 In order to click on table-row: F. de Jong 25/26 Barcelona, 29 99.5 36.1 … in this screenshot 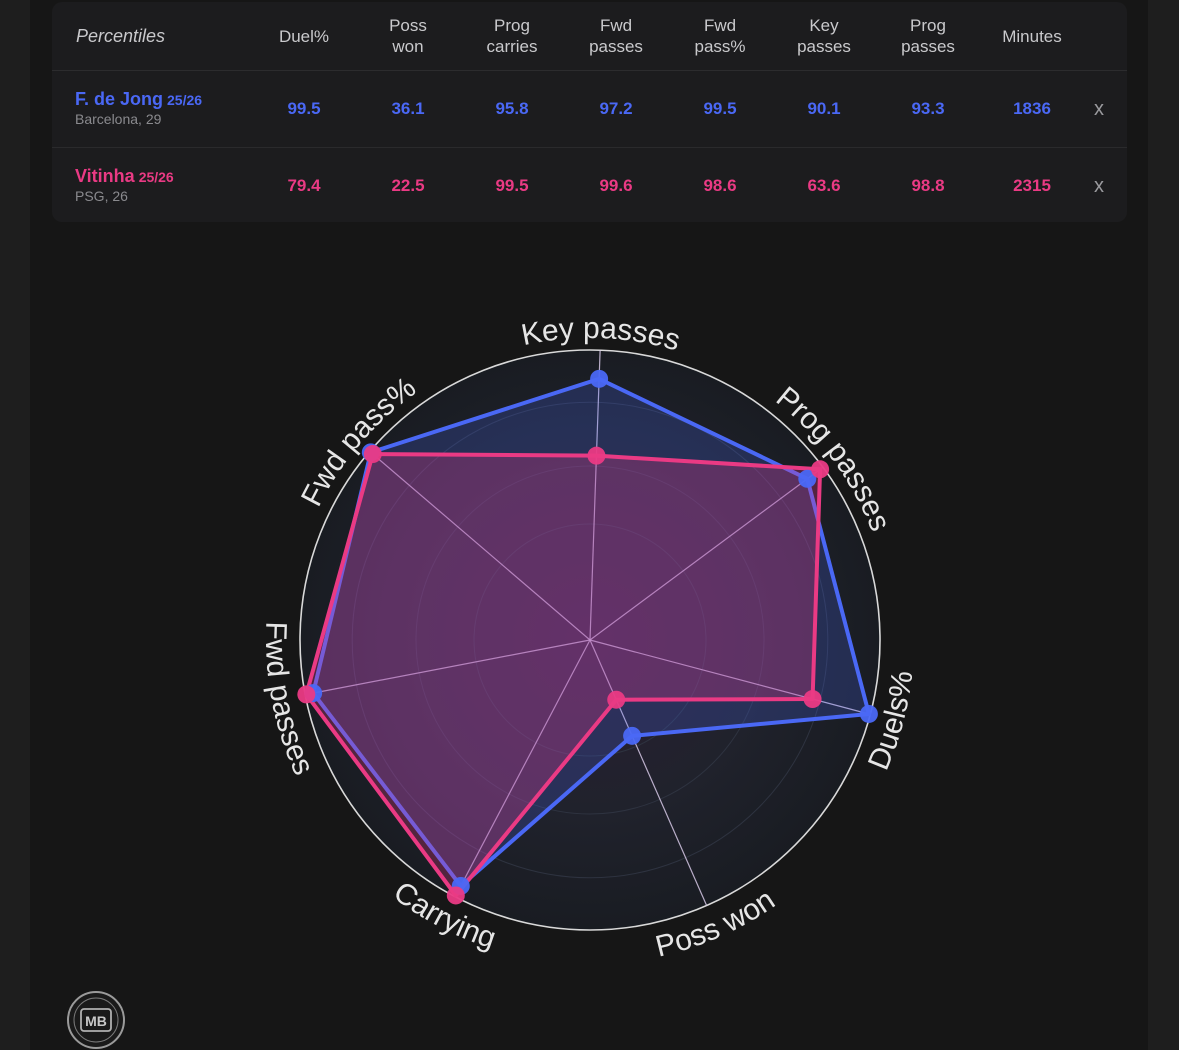, I will do `click(589, 109)`.